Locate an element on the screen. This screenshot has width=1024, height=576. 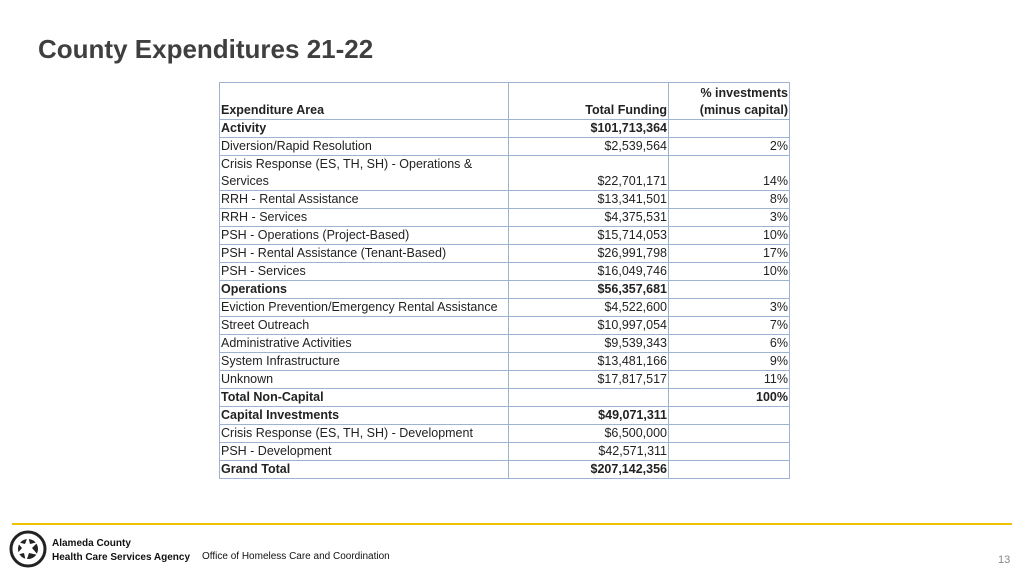
slide-title: County Expenditures 21-22 is located at coordinates (206, 49).